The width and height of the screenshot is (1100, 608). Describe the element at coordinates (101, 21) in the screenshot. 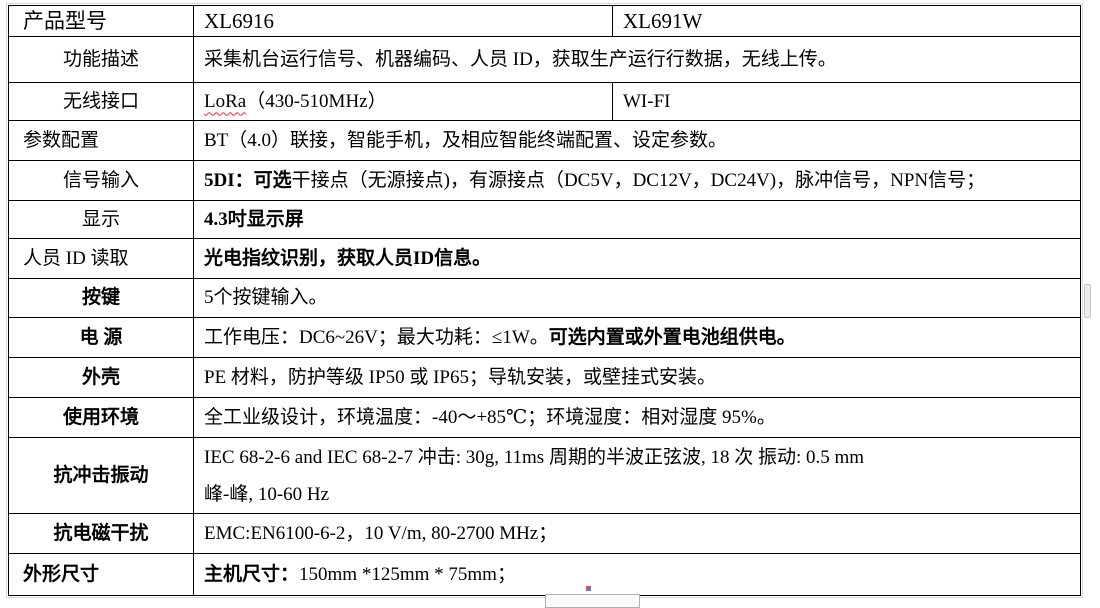

I see `row-label: 产品型号` at that location.